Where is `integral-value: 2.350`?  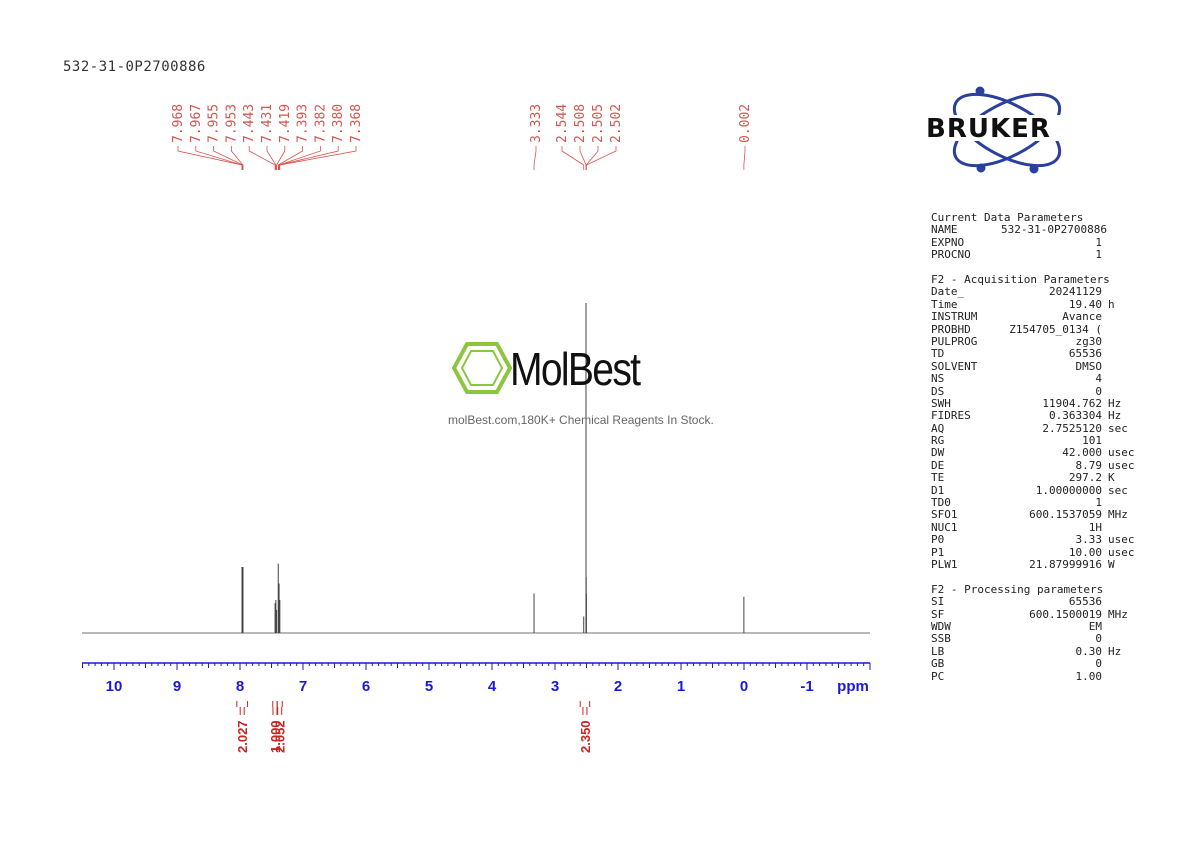
integral-value: 2.350 is located at coordinates (585, 736).